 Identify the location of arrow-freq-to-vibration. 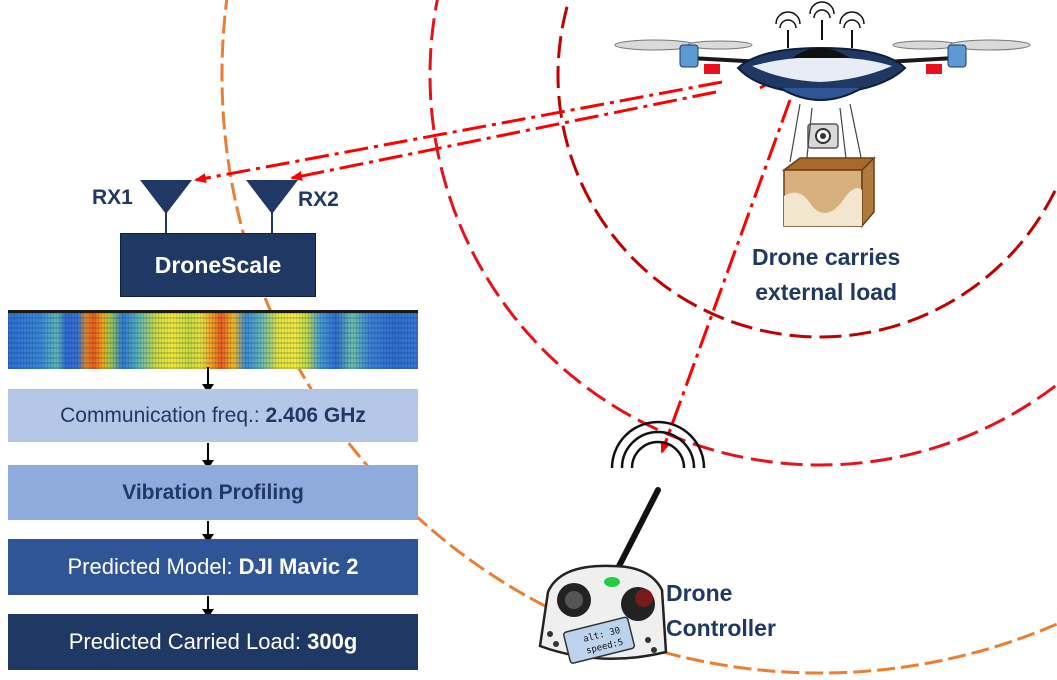
(208, 456).